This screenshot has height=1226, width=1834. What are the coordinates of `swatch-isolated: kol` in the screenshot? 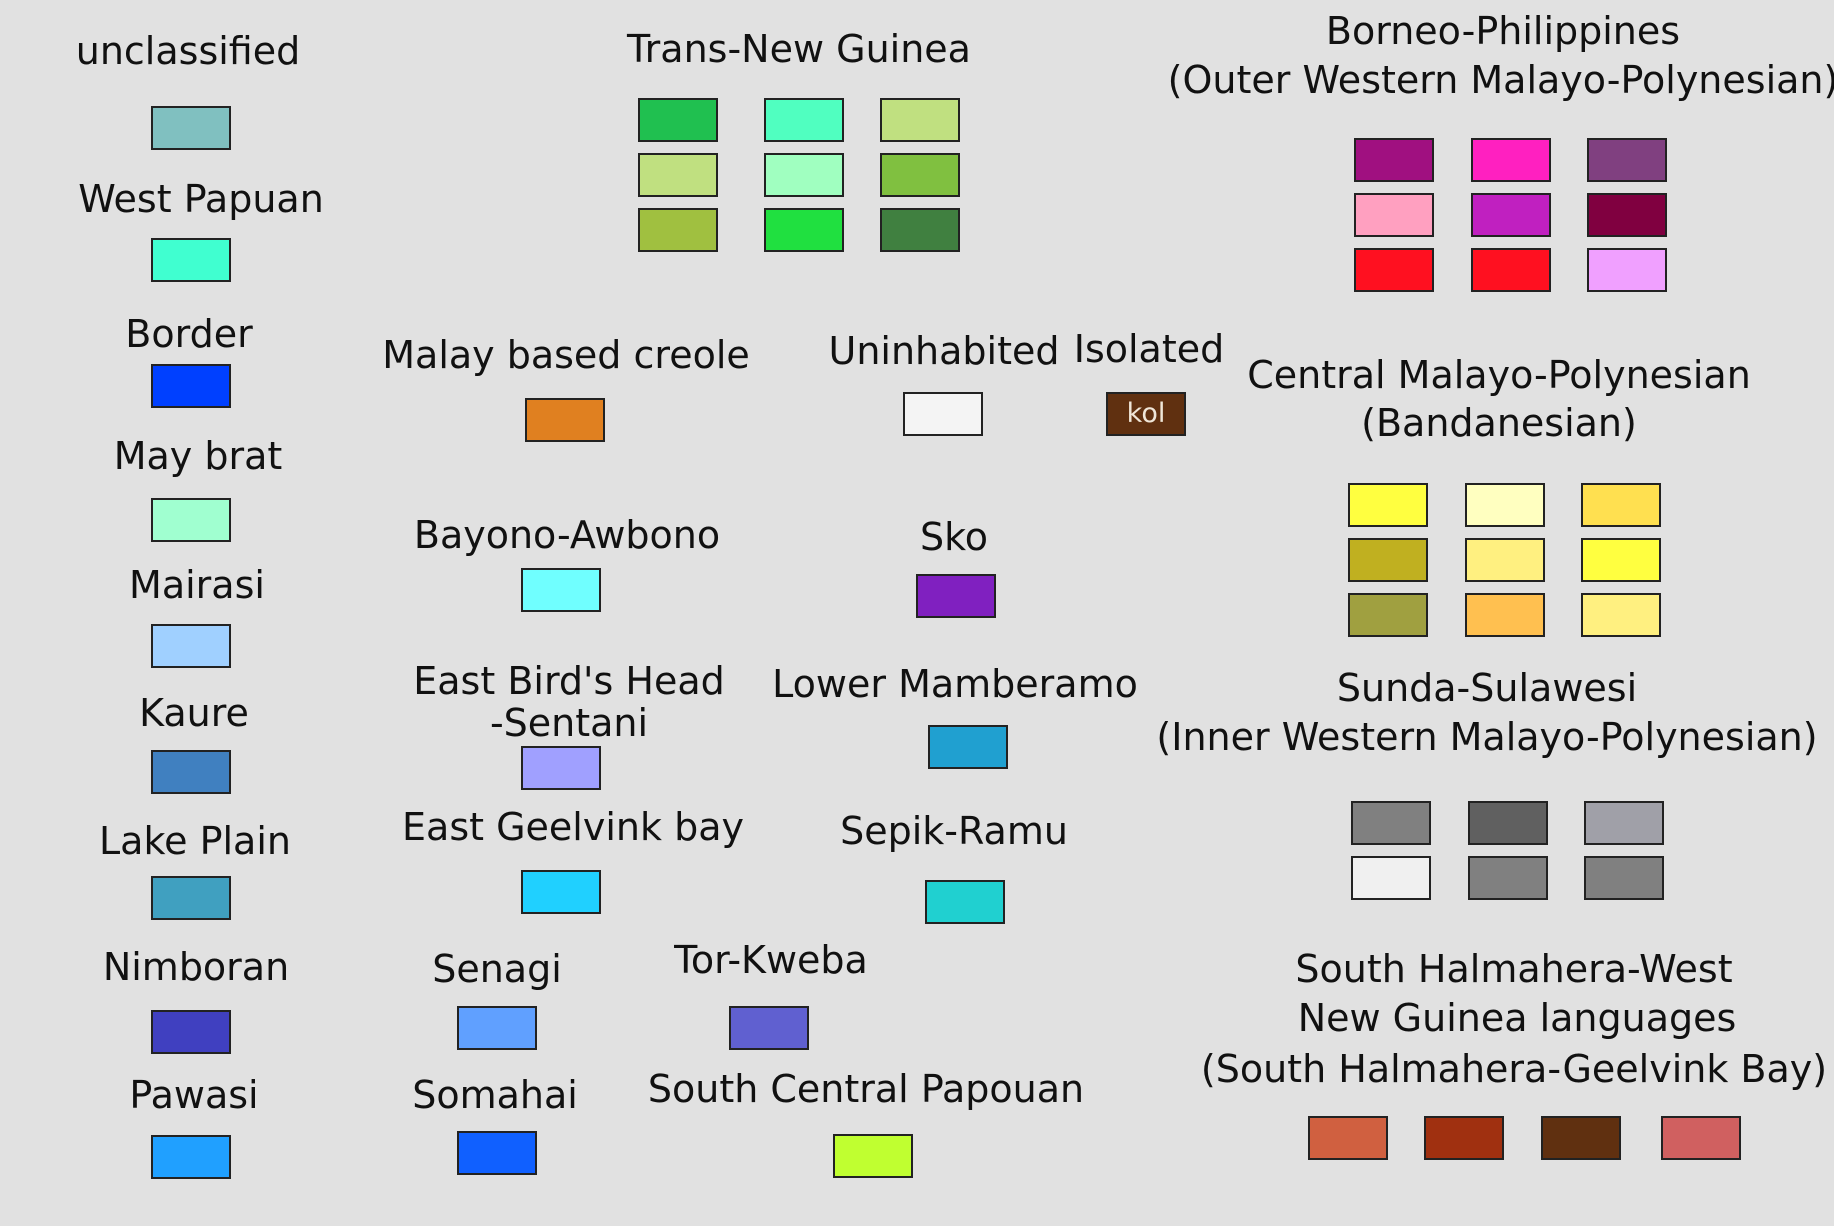 It's located at (1146, 414).